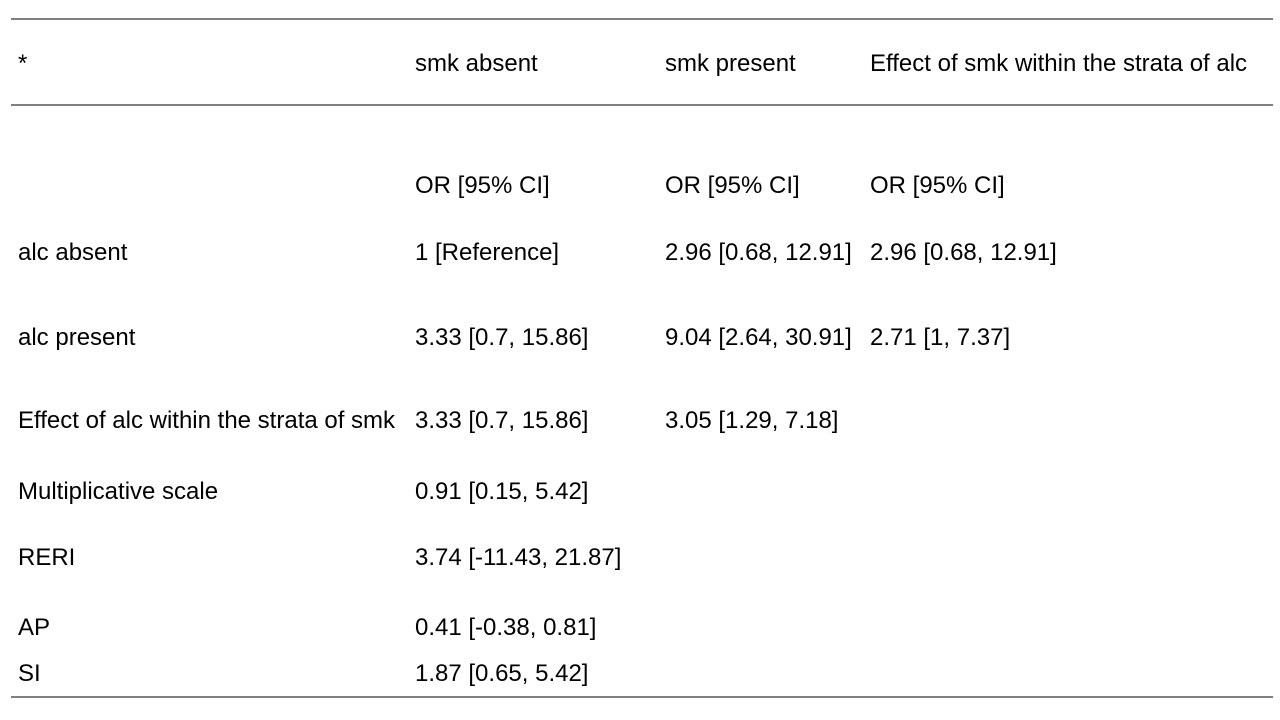 Image resolution: width=1280 pixels, height=720 pixels. Describe the element at coordinates (940, 337) in the screenshot. I see `cell-value: 2.71 [1, 7.37]` at that location.